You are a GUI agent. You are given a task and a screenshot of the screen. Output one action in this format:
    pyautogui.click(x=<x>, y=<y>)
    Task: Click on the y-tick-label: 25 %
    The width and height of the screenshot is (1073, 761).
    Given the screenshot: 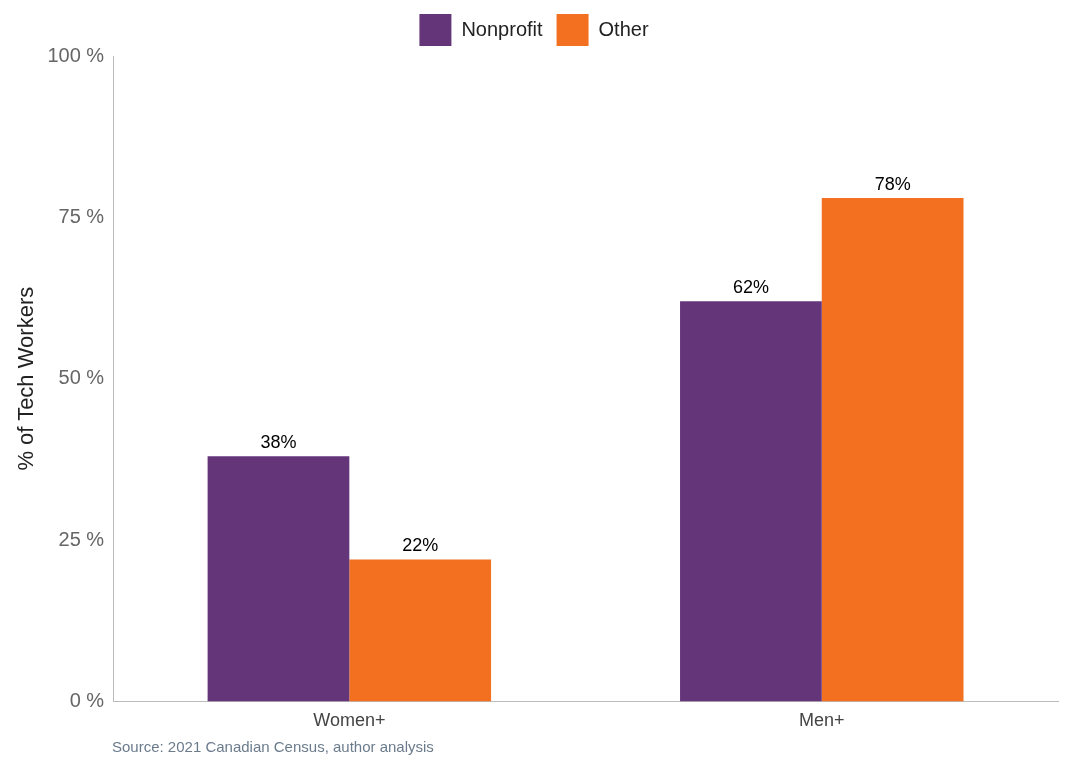 What is the action you would take?
    pyautogui.click(x=81, y=538)
    